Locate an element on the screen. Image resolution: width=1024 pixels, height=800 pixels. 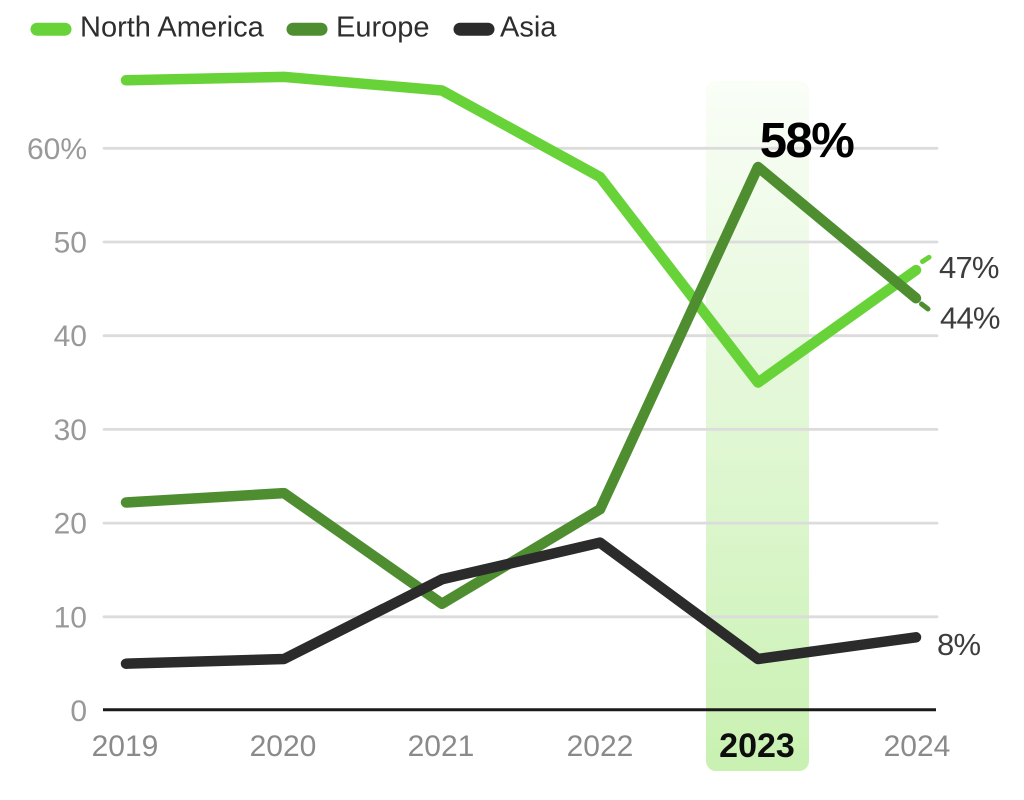
svg-text: 47% is located at coordinates (969, 267).